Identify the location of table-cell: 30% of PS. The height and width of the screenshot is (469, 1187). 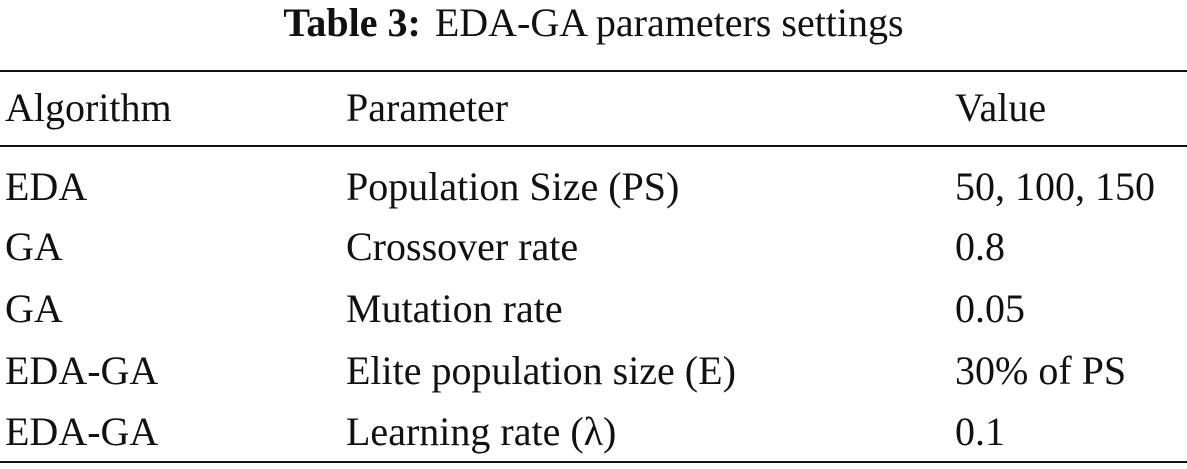
(1041, 370).